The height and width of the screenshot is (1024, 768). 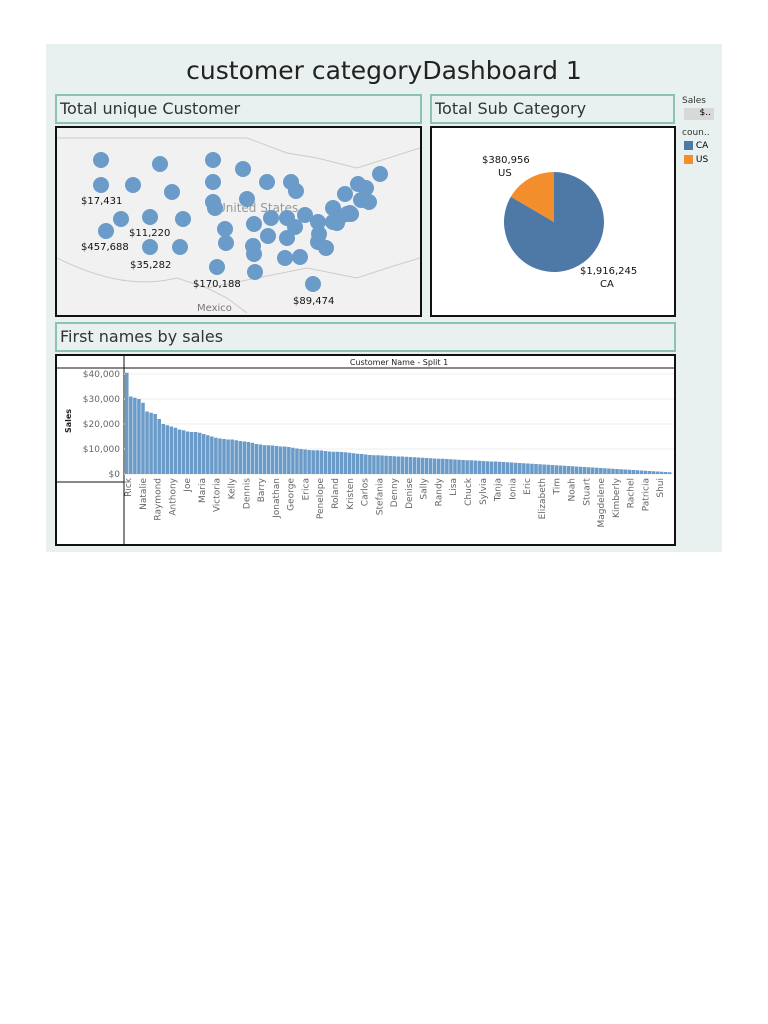 What do you see at coordinates (696, 146) in the screenshot?
I see `legend-item-ca: CA` at bounding box center [696, 146].